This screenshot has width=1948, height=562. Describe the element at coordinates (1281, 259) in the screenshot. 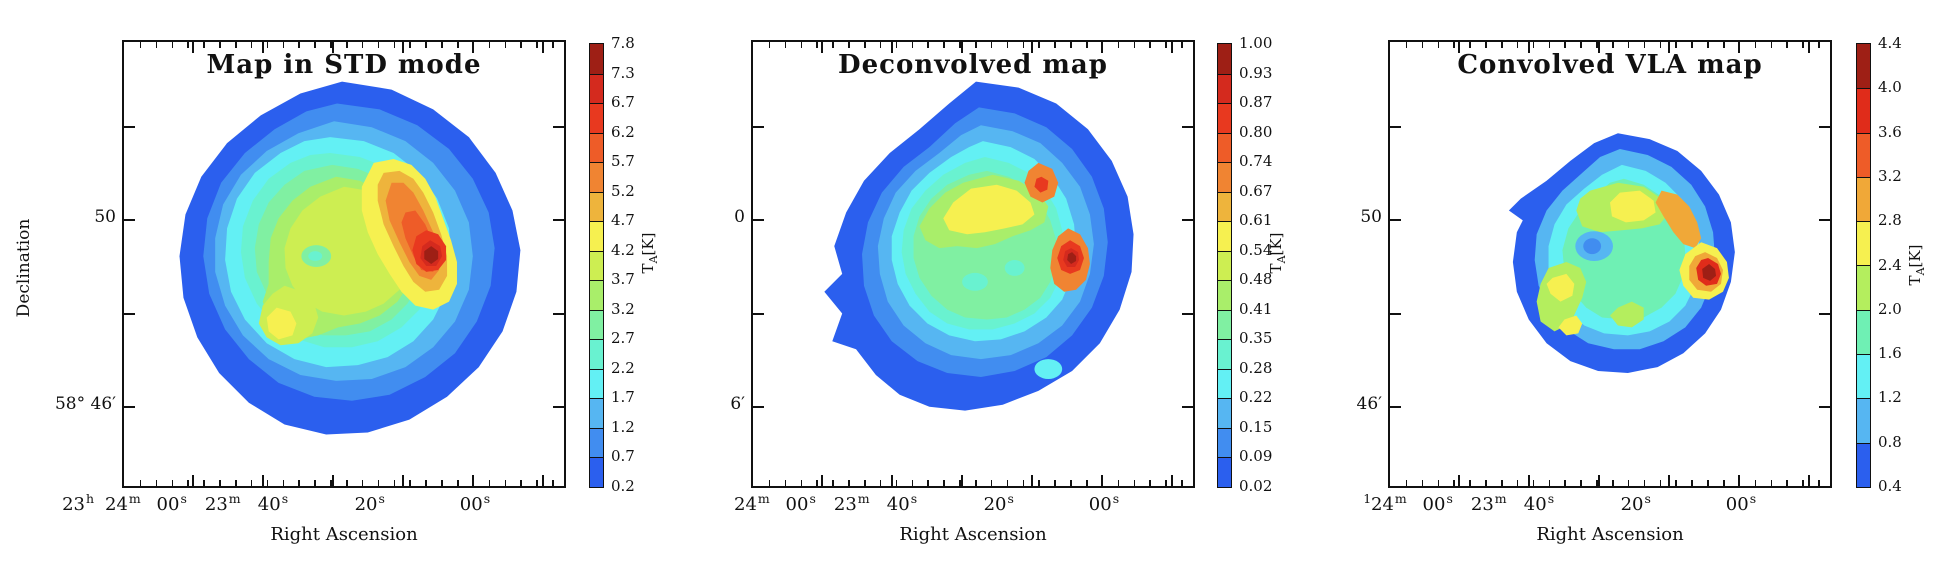

I see `unit-sub: A` at that location.